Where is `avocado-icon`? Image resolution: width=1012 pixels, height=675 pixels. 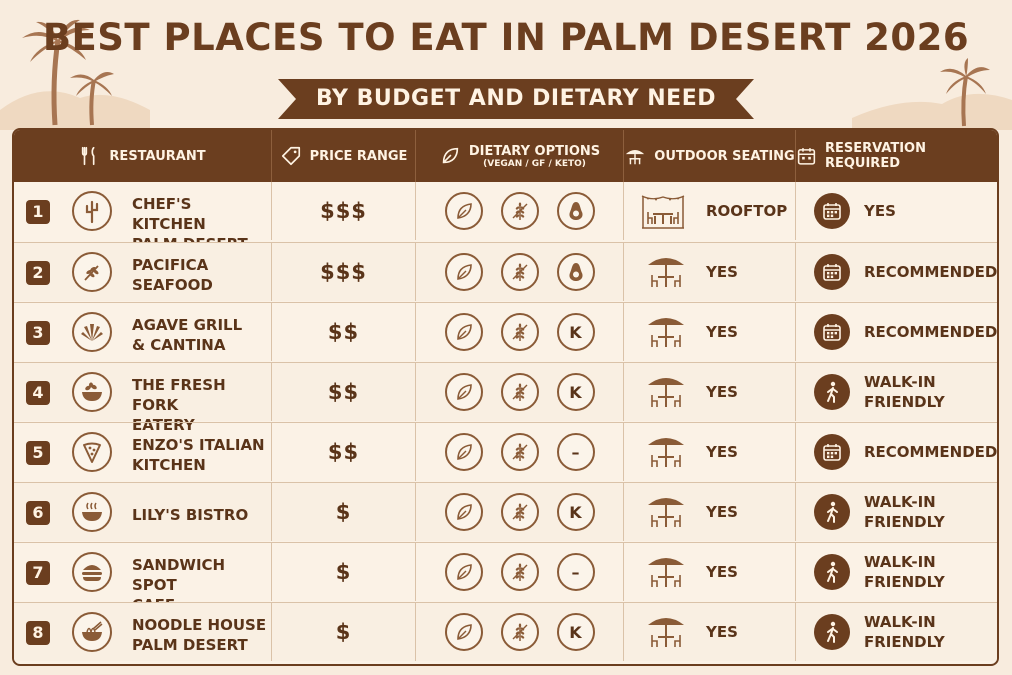 avocado-icon is located at coordinates (575, 211).